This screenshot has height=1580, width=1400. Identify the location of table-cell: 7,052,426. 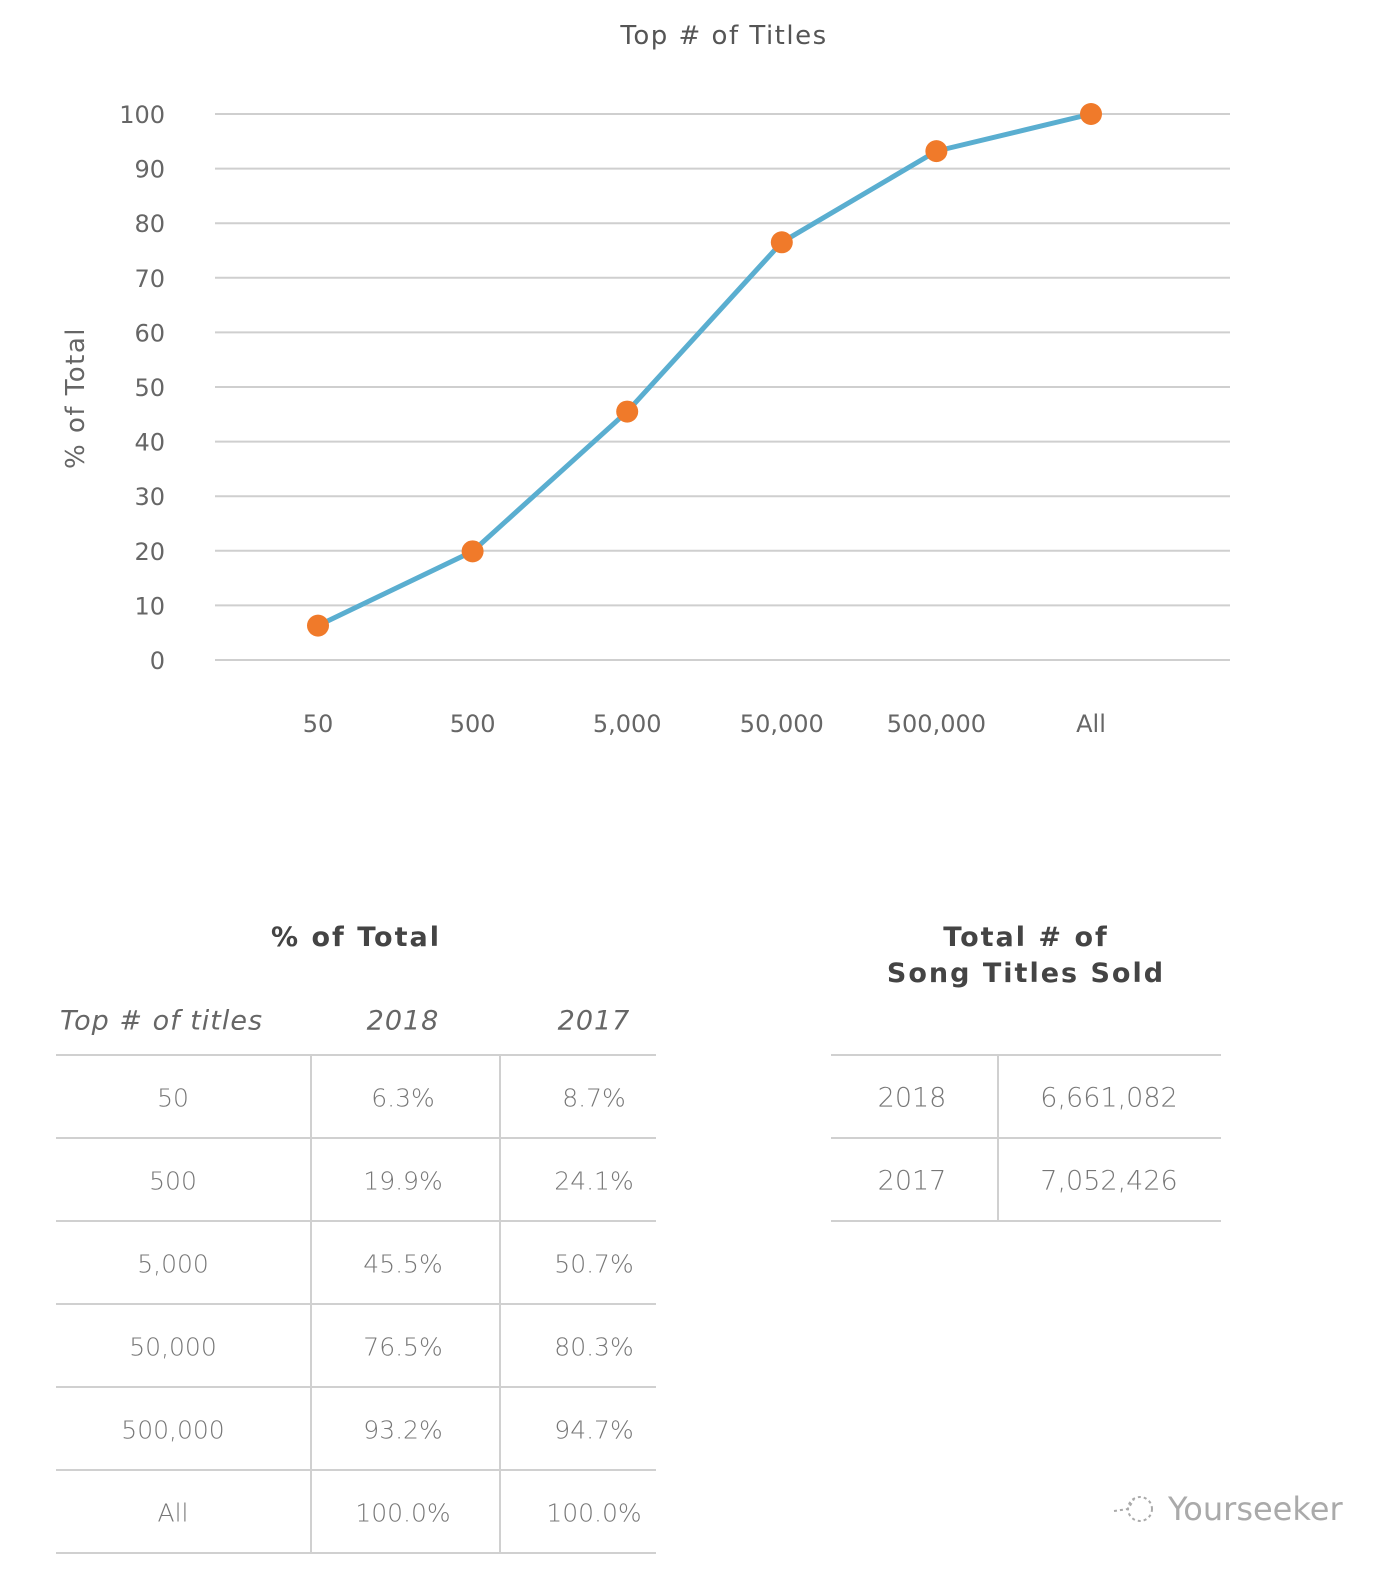
(1109, 1181).